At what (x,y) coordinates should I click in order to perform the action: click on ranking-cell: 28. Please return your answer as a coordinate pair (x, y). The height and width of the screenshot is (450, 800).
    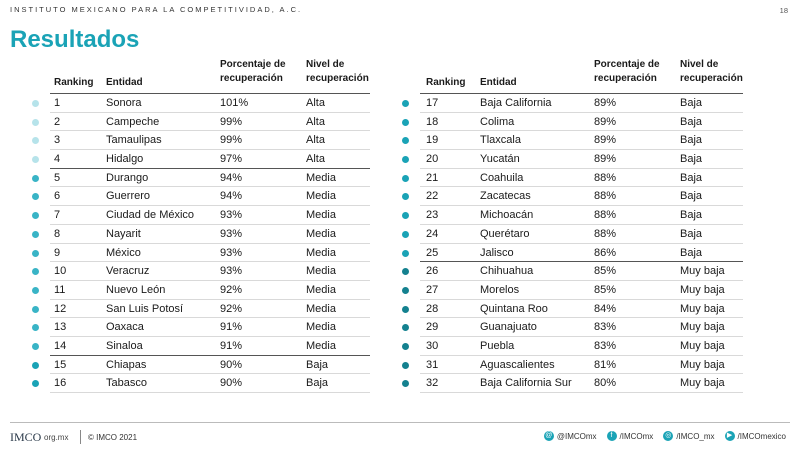
    Looking at the image, I should click on (432, 308).